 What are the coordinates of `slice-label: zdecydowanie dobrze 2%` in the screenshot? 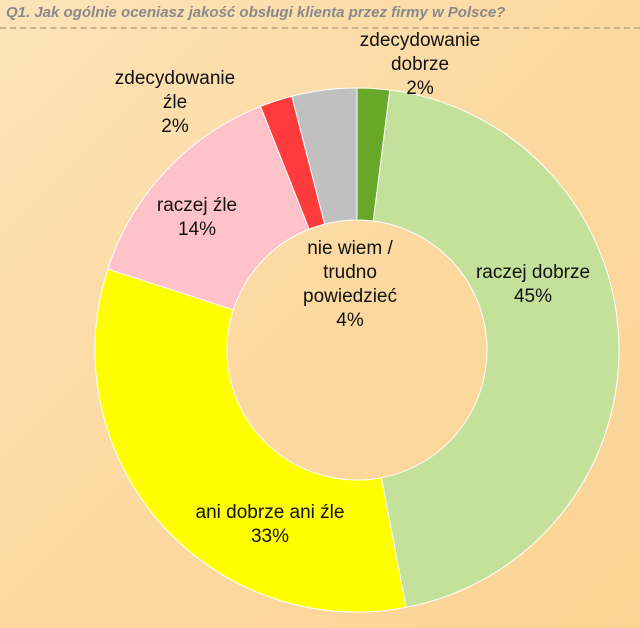 It's located at (420, 65).